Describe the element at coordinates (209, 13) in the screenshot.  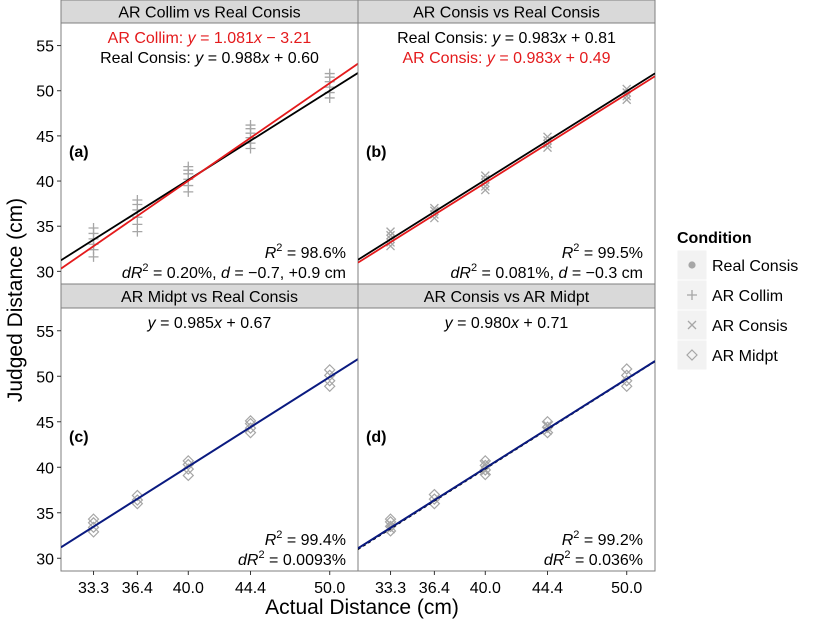
I see `facet-strip-label: AR Collim vs Real Consis` at that location.